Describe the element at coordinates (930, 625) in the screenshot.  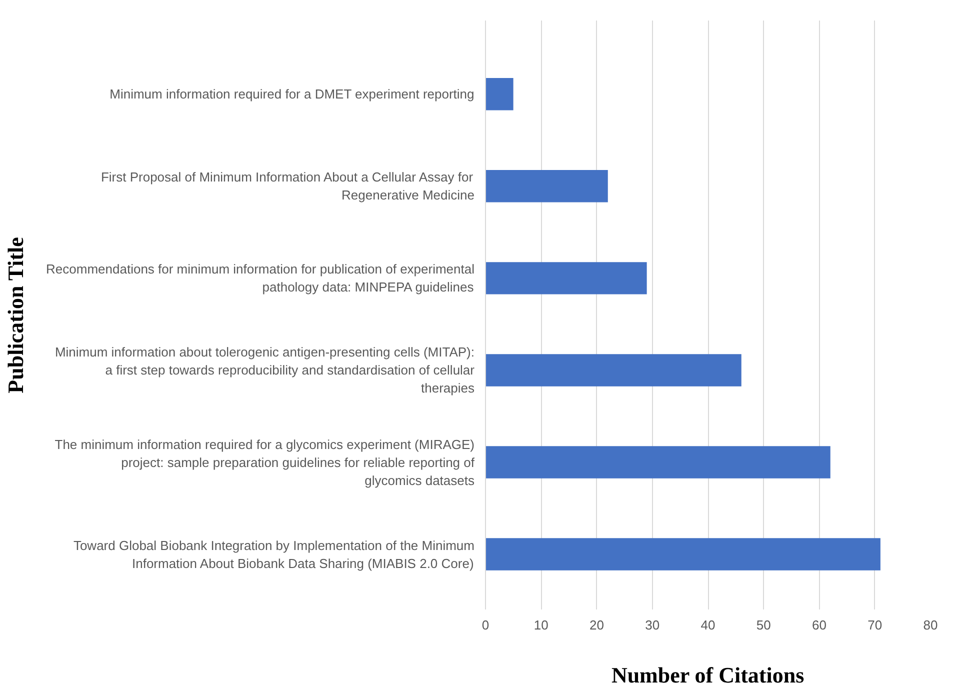
I see `x-tick-label: 80` at that location.